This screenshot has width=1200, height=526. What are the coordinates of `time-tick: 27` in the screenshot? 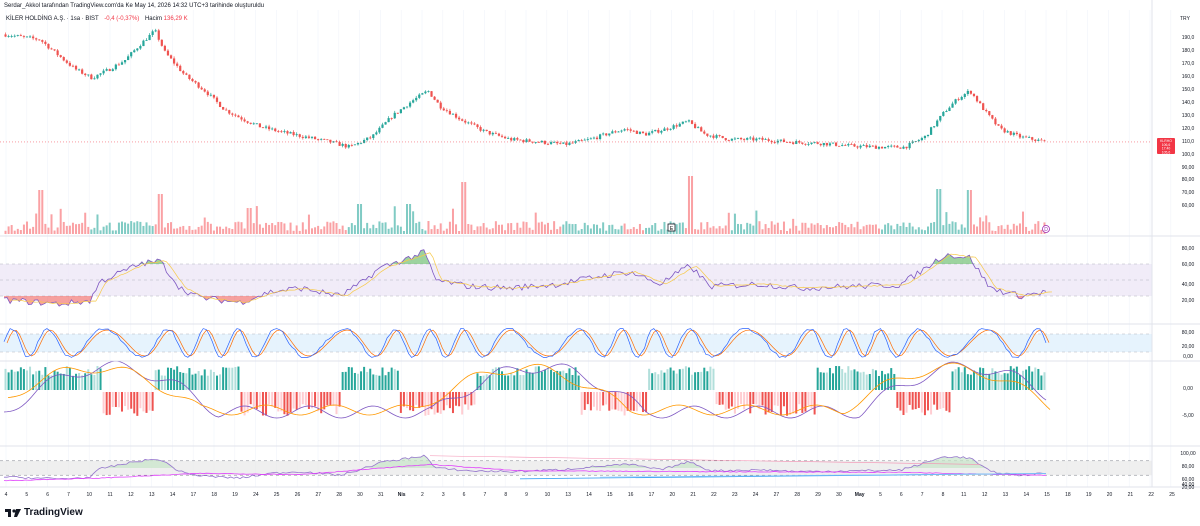 It's located at (777, 495).